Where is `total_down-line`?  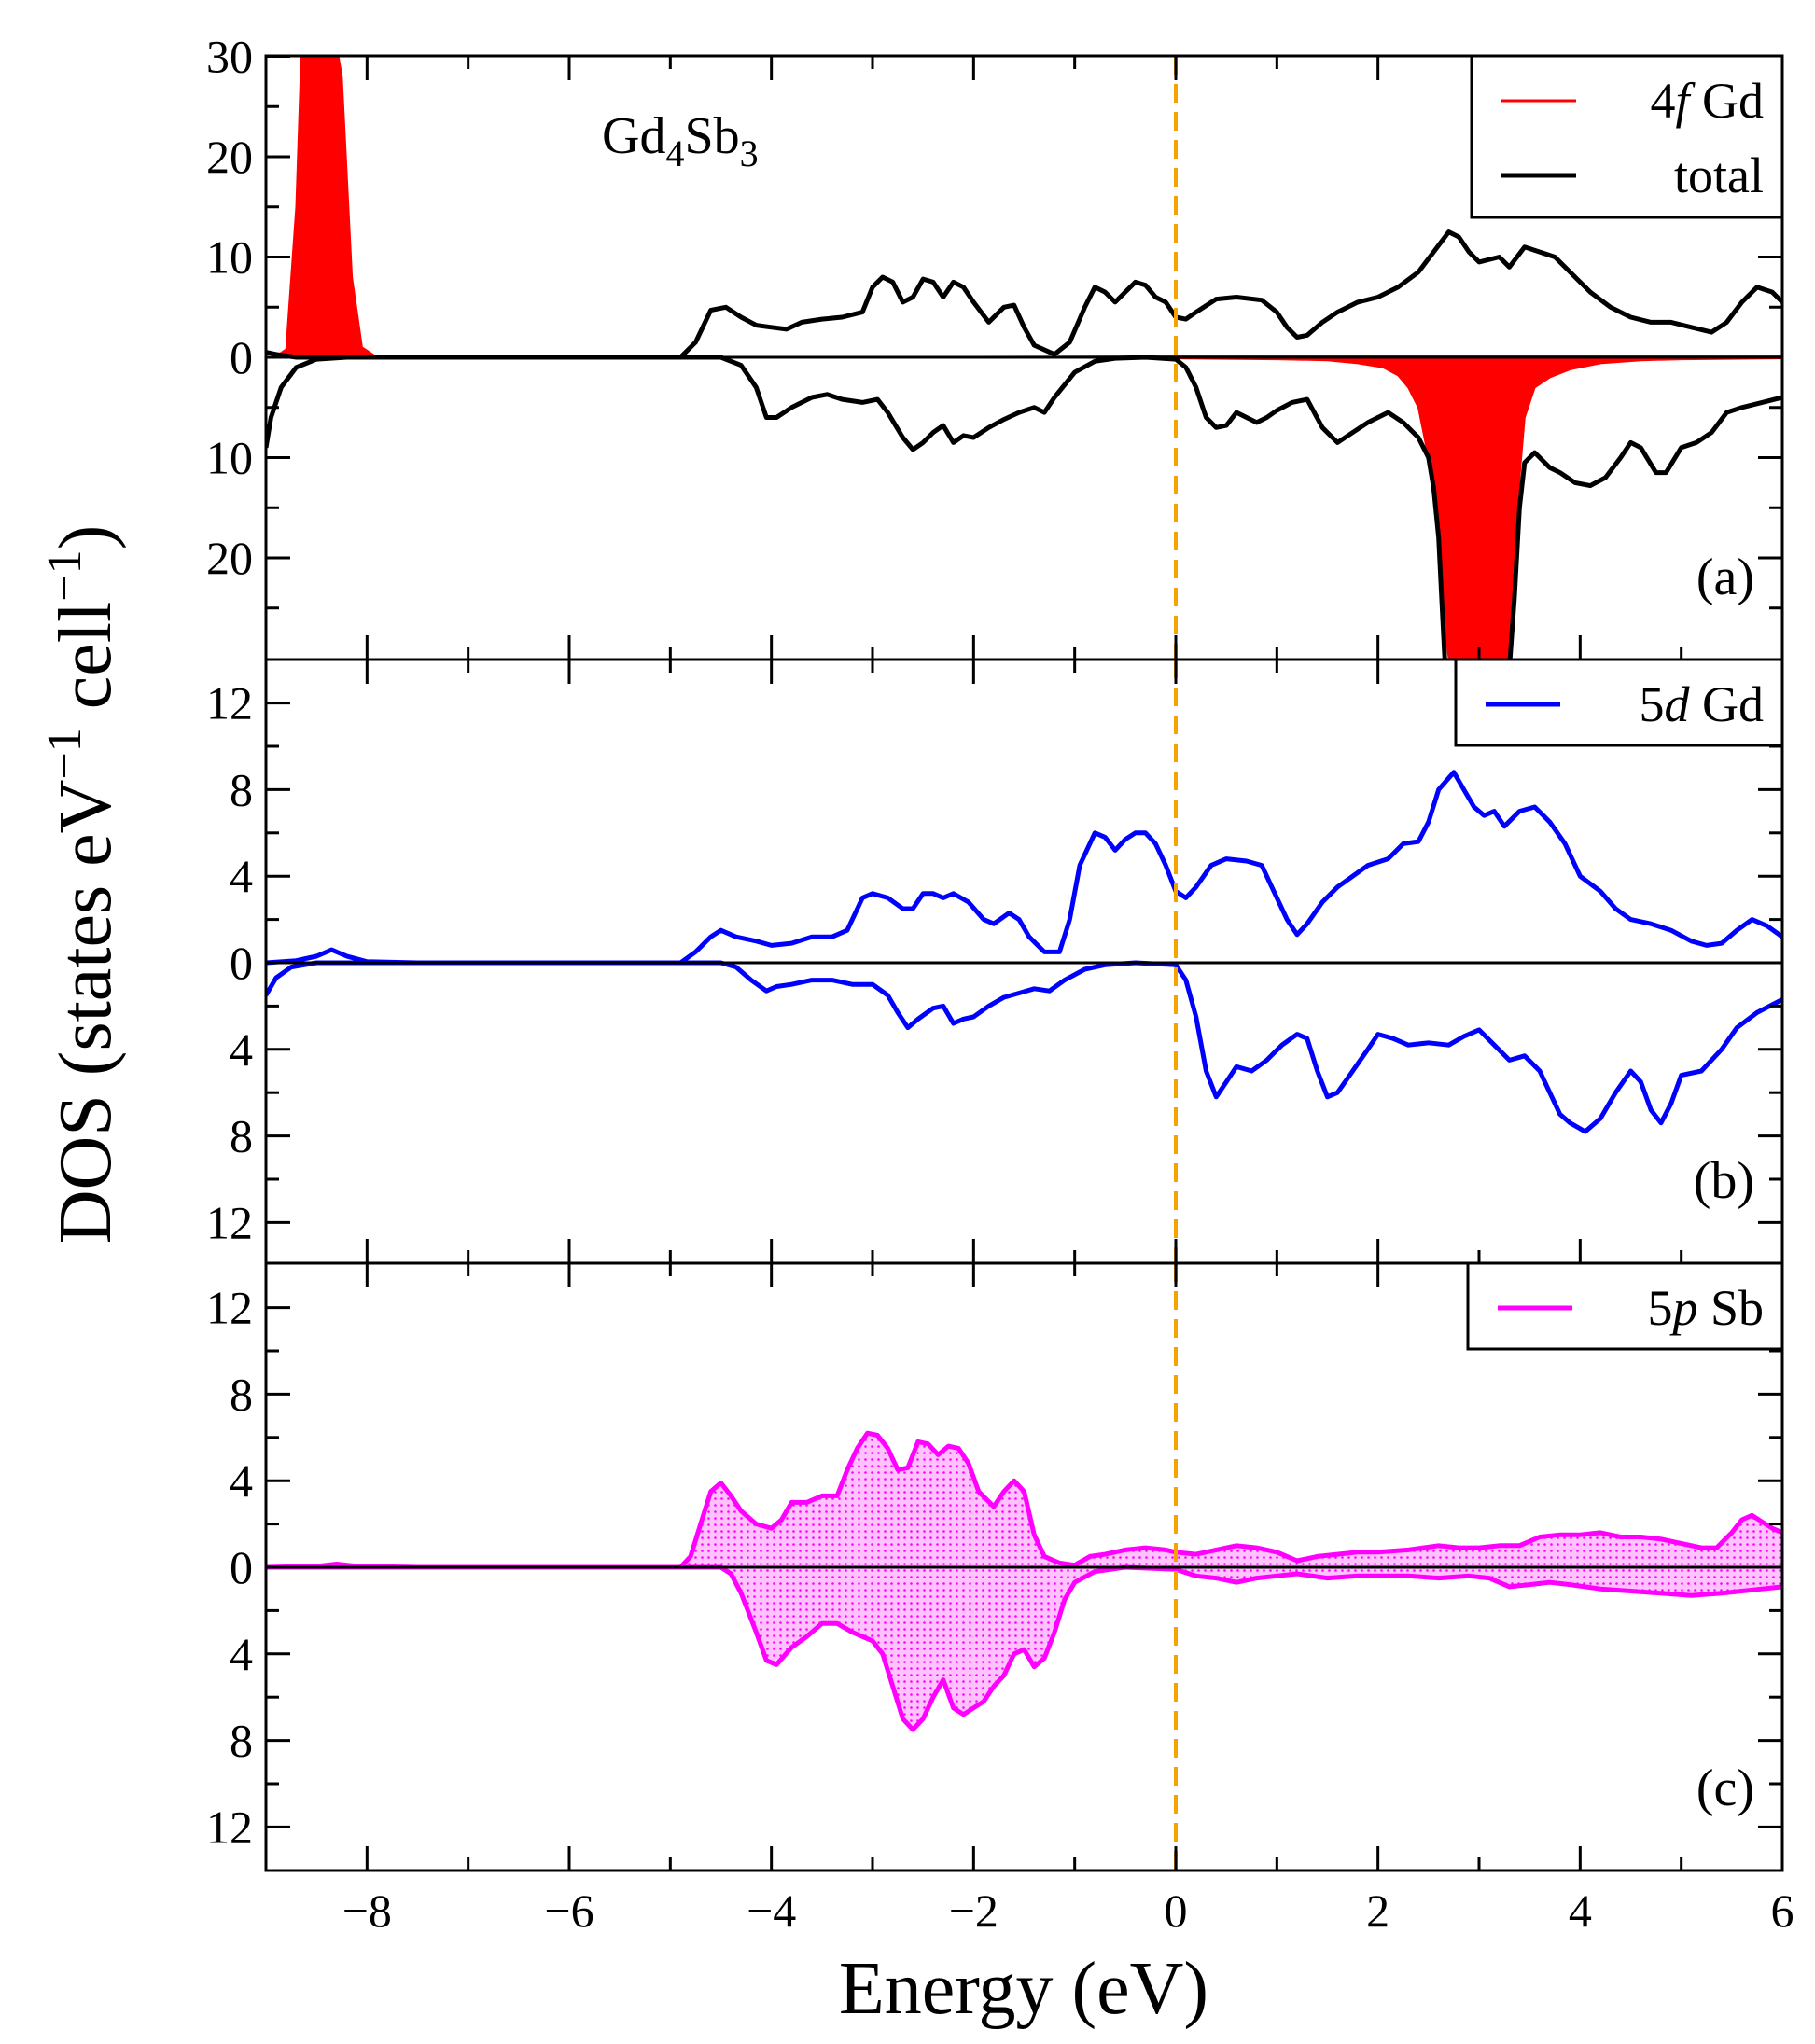
total_down-line is located at coordinates (1024, 508).